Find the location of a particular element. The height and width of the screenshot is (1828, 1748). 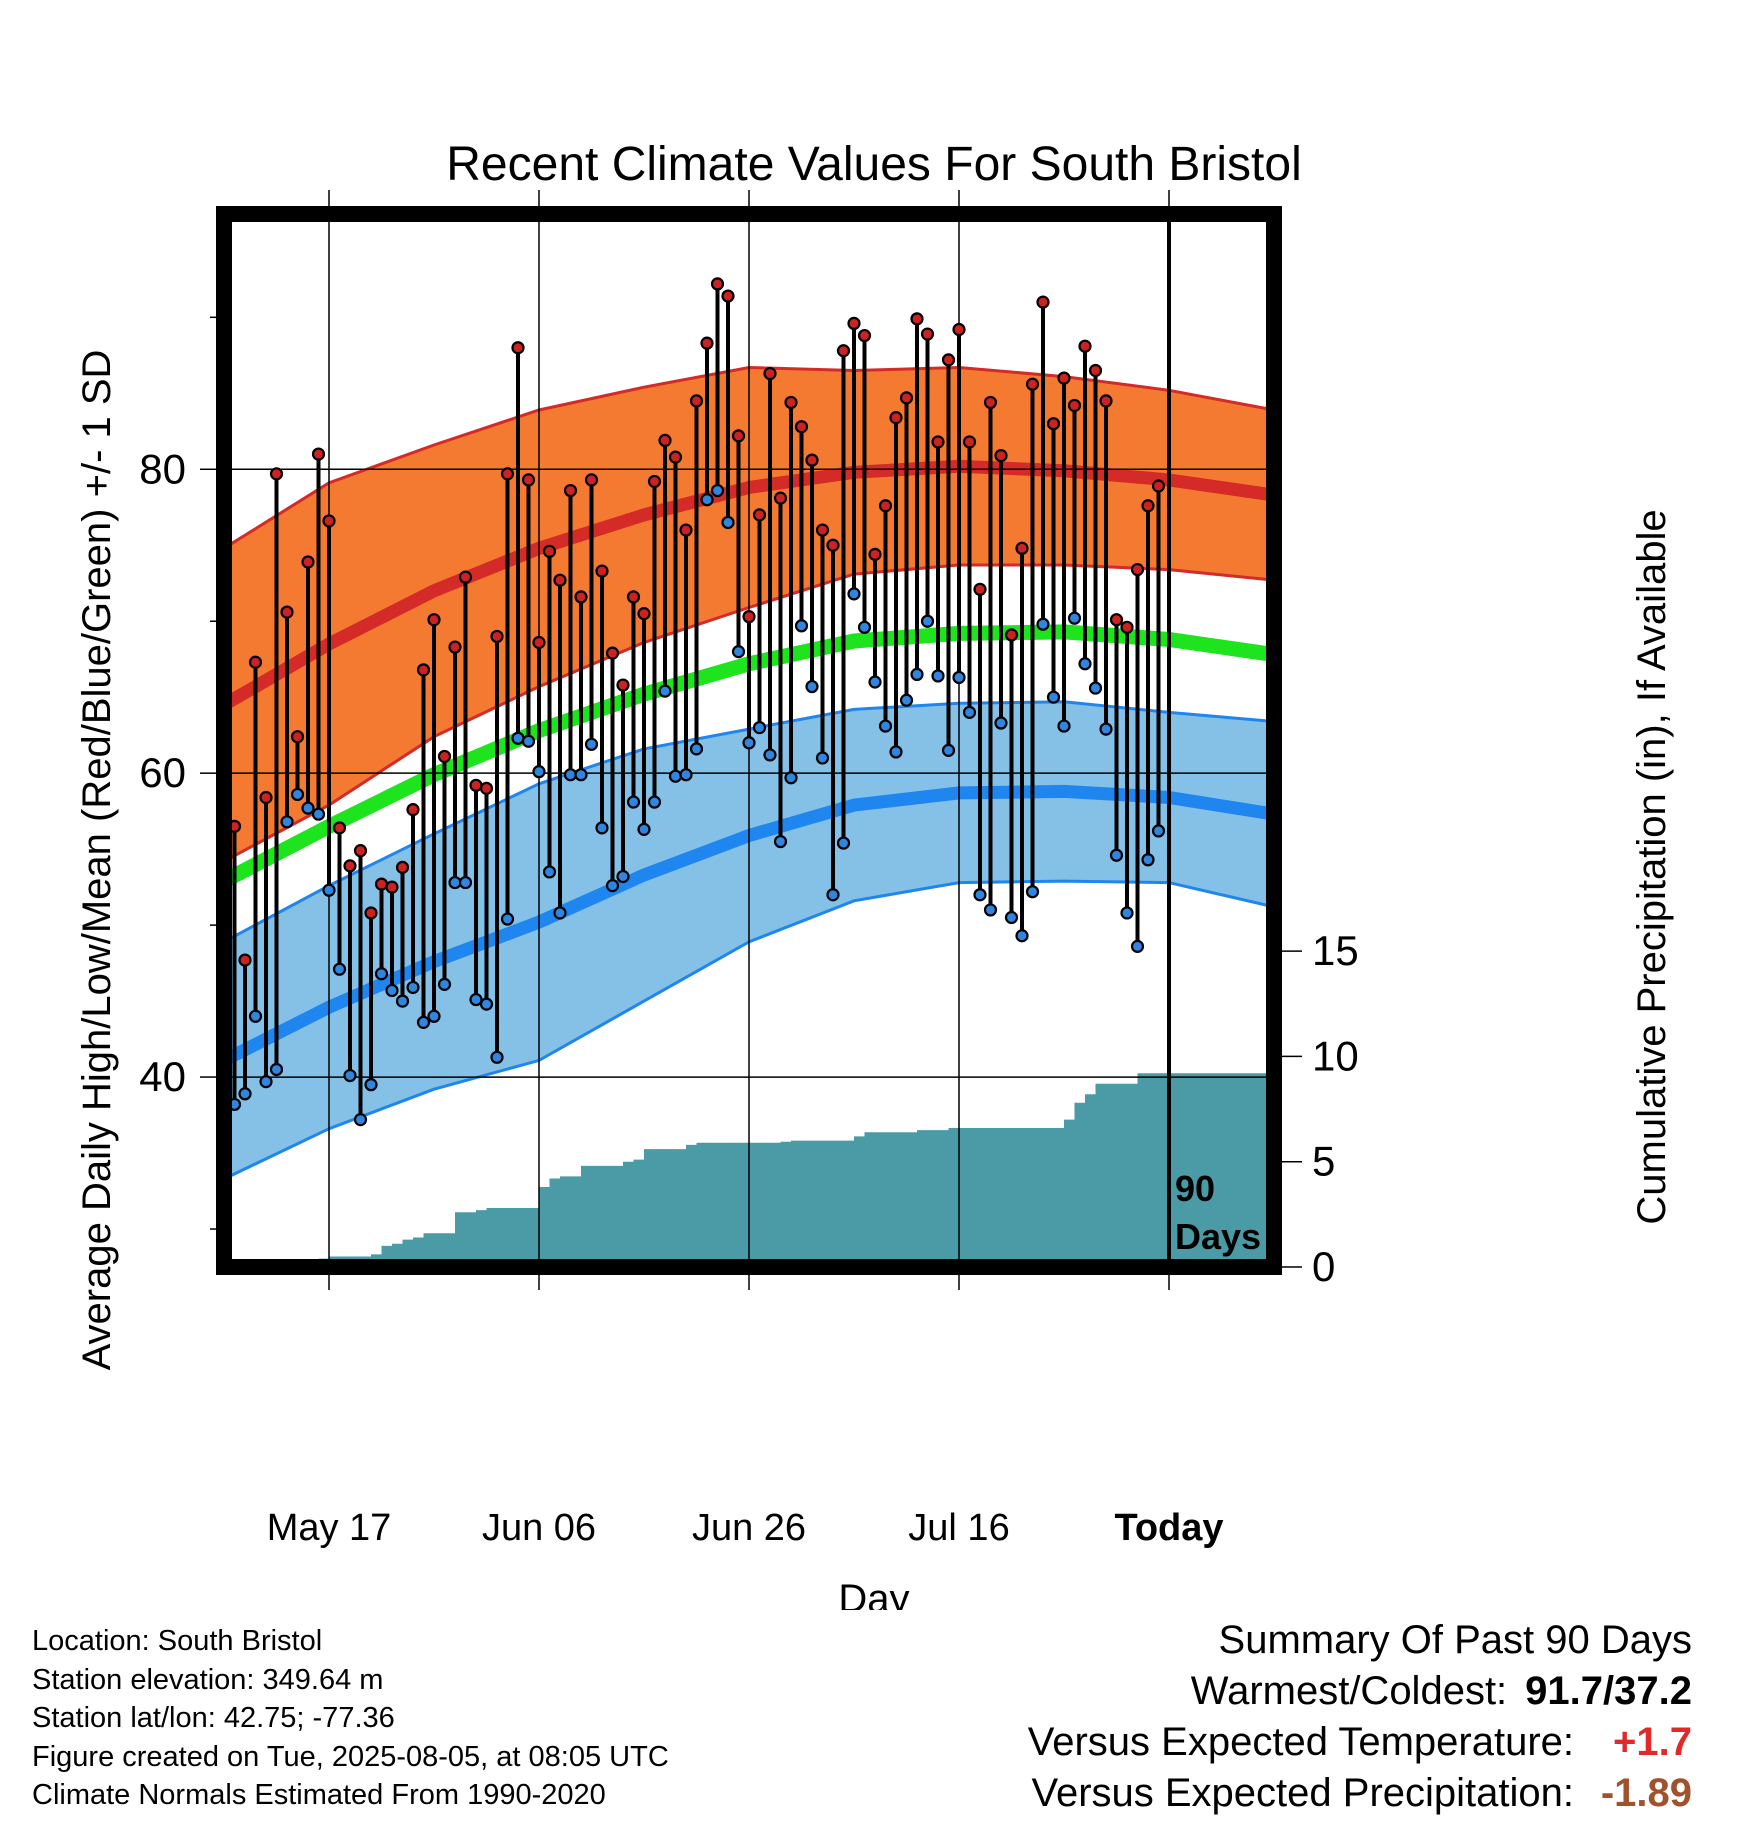

latlon-text: Station lat/lon: 42.75; -77.36 is located at coordinates (213, 1718).